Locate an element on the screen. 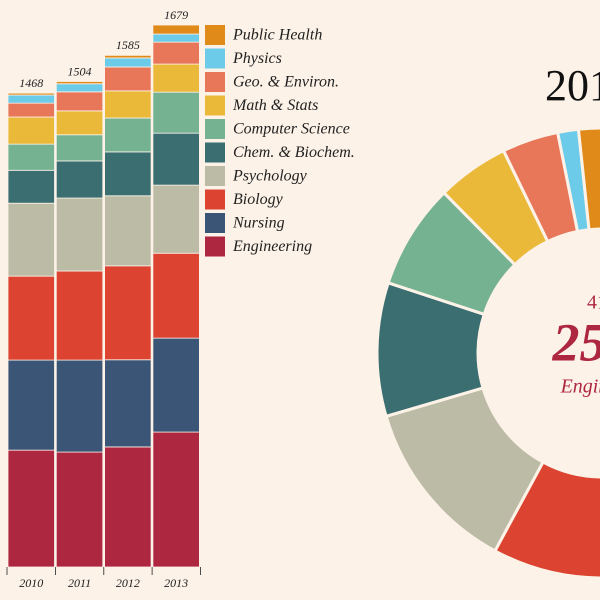  x-tick-label: 2011 is located at coordinates (79, 583).